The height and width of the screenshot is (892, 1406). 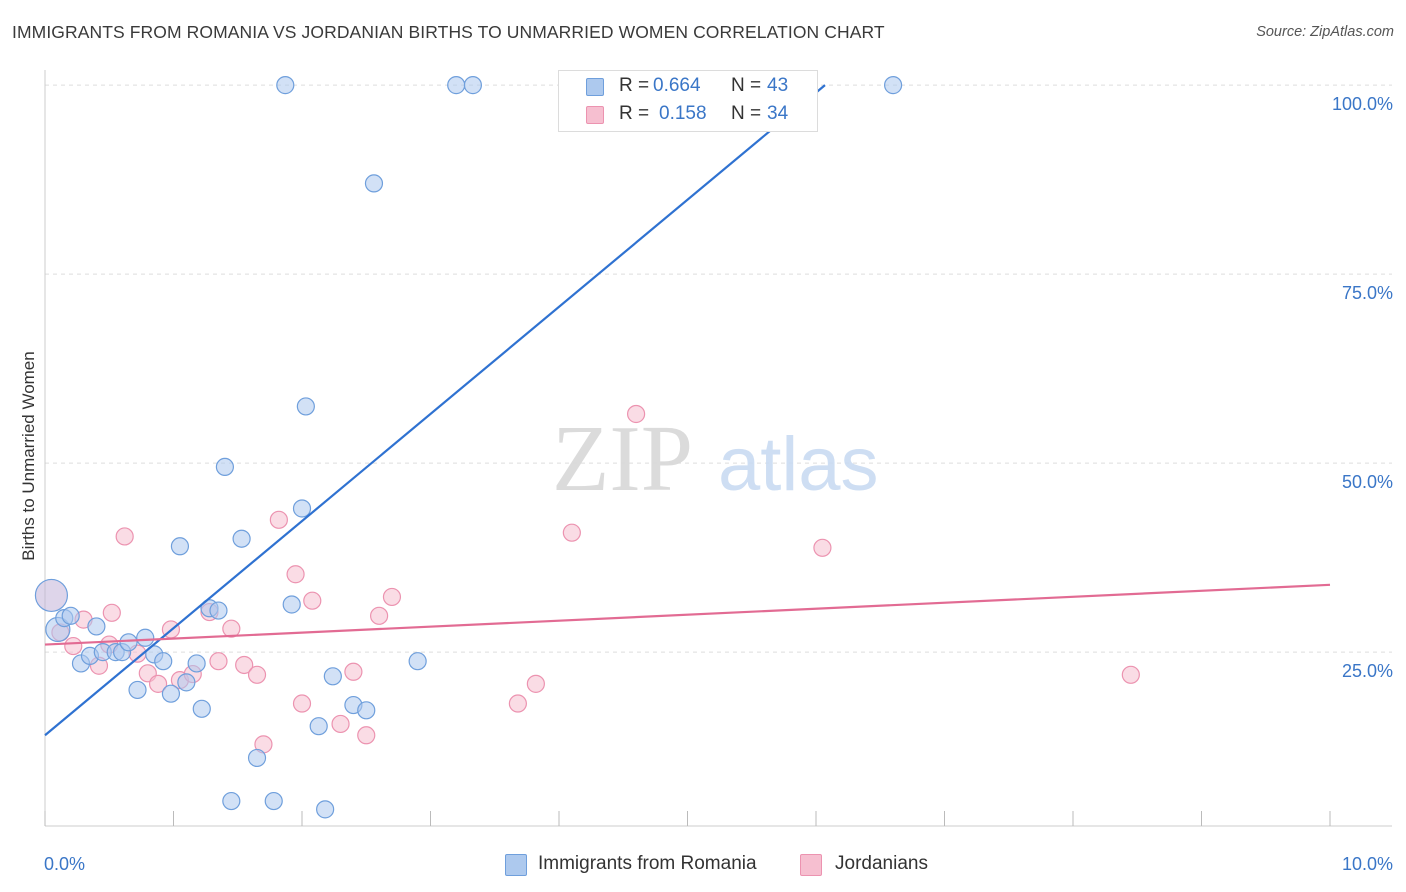 What do you see at coordinates (881, 863) in the screenshot?
I see `legend-label-jordanians: Jordanians` at bounding box center [881, 863].